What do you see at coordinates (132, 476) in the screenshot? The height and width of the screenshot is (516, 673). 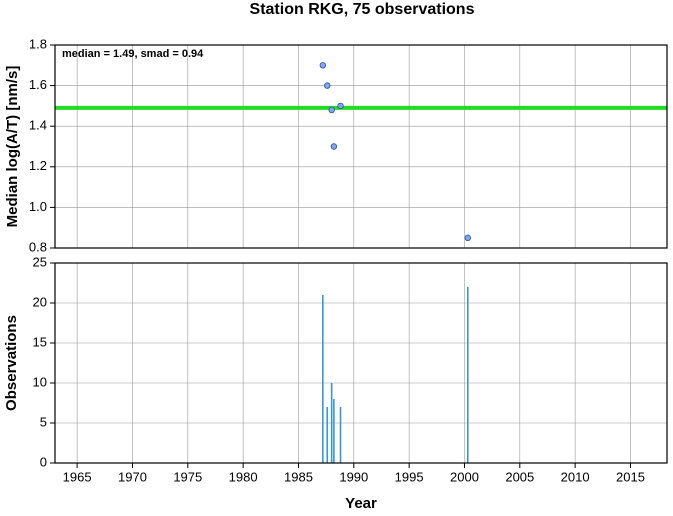 I see `x-tick-label: 1970` at bounding box center [132, 476].